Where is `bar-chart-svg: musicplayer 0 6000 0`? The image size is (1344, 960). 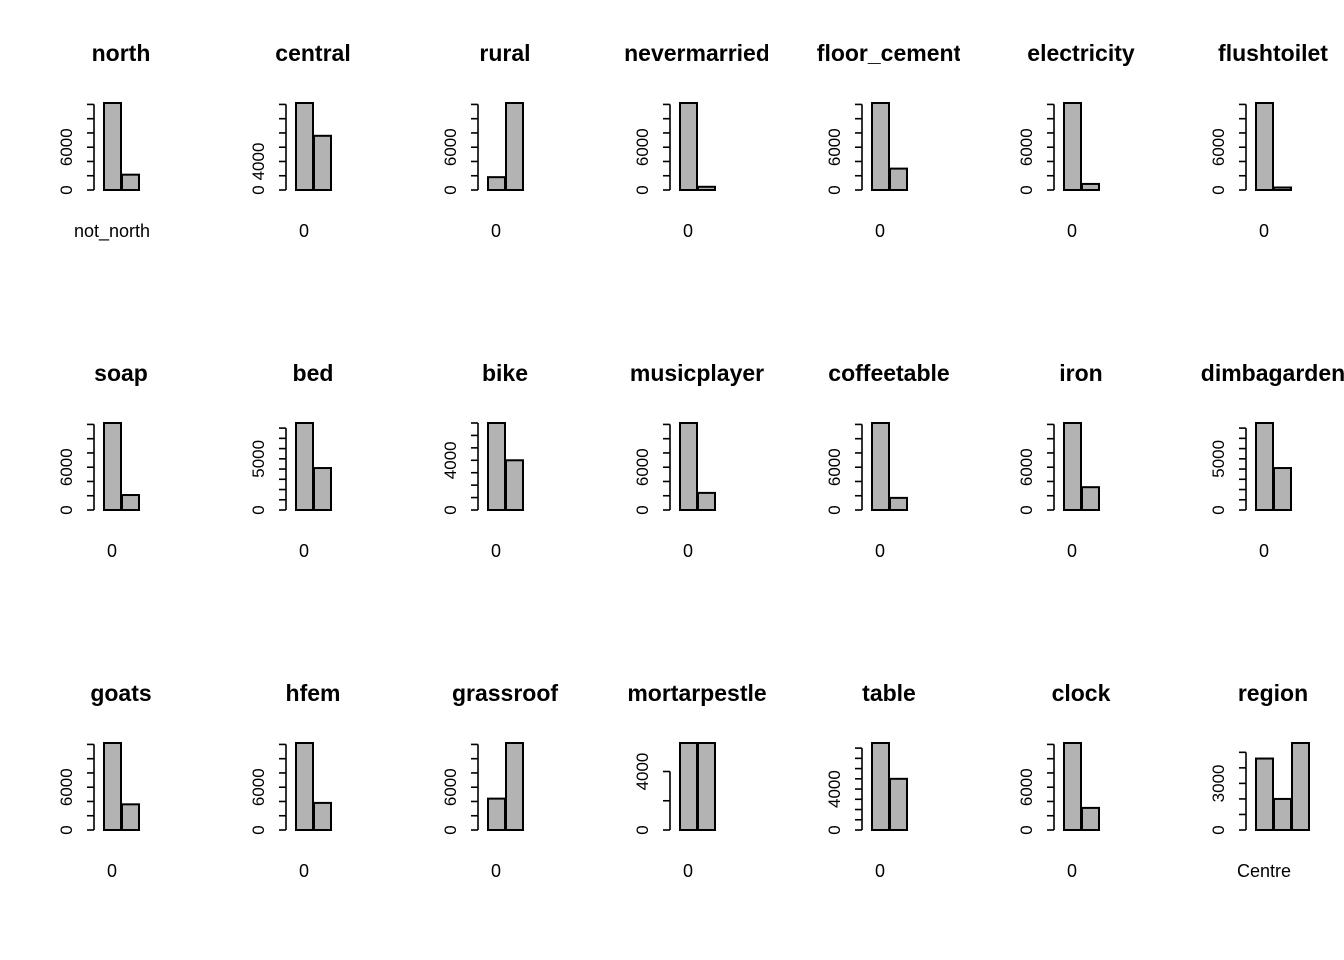
bar-chart-svg: musicplayer 0 6000 0 is located at coordinates (697, 460).